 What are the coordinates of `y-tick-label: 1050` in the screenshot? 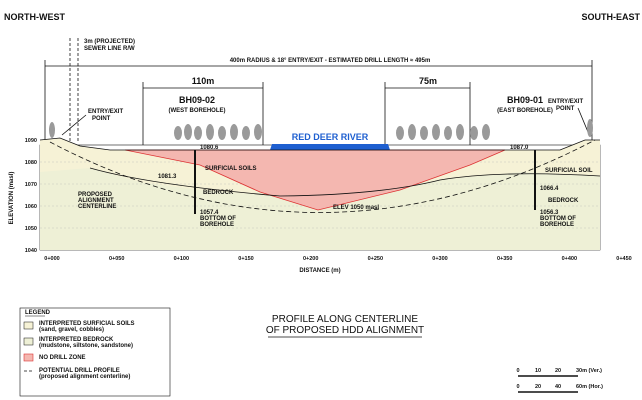 It's located at (31, 229).